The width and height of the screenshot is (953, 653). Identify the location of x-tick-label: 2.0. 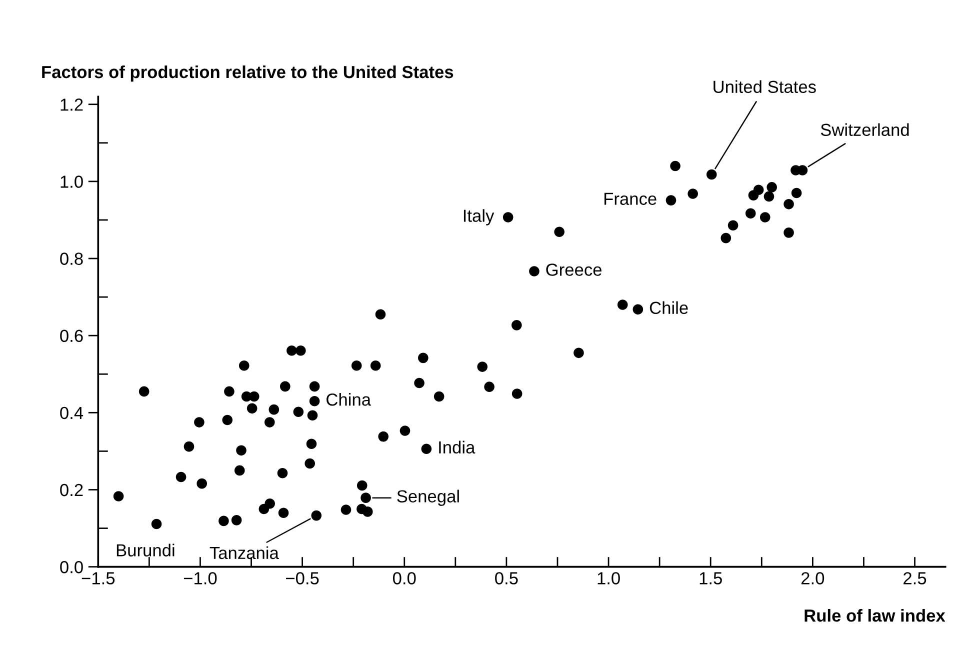
(812, 578).